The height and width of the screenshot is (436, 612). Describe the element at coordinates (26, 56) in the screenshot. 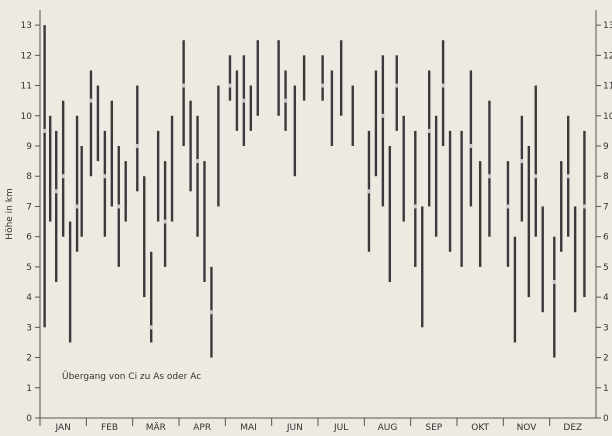

I see `y-tick-label: 12` at that location.